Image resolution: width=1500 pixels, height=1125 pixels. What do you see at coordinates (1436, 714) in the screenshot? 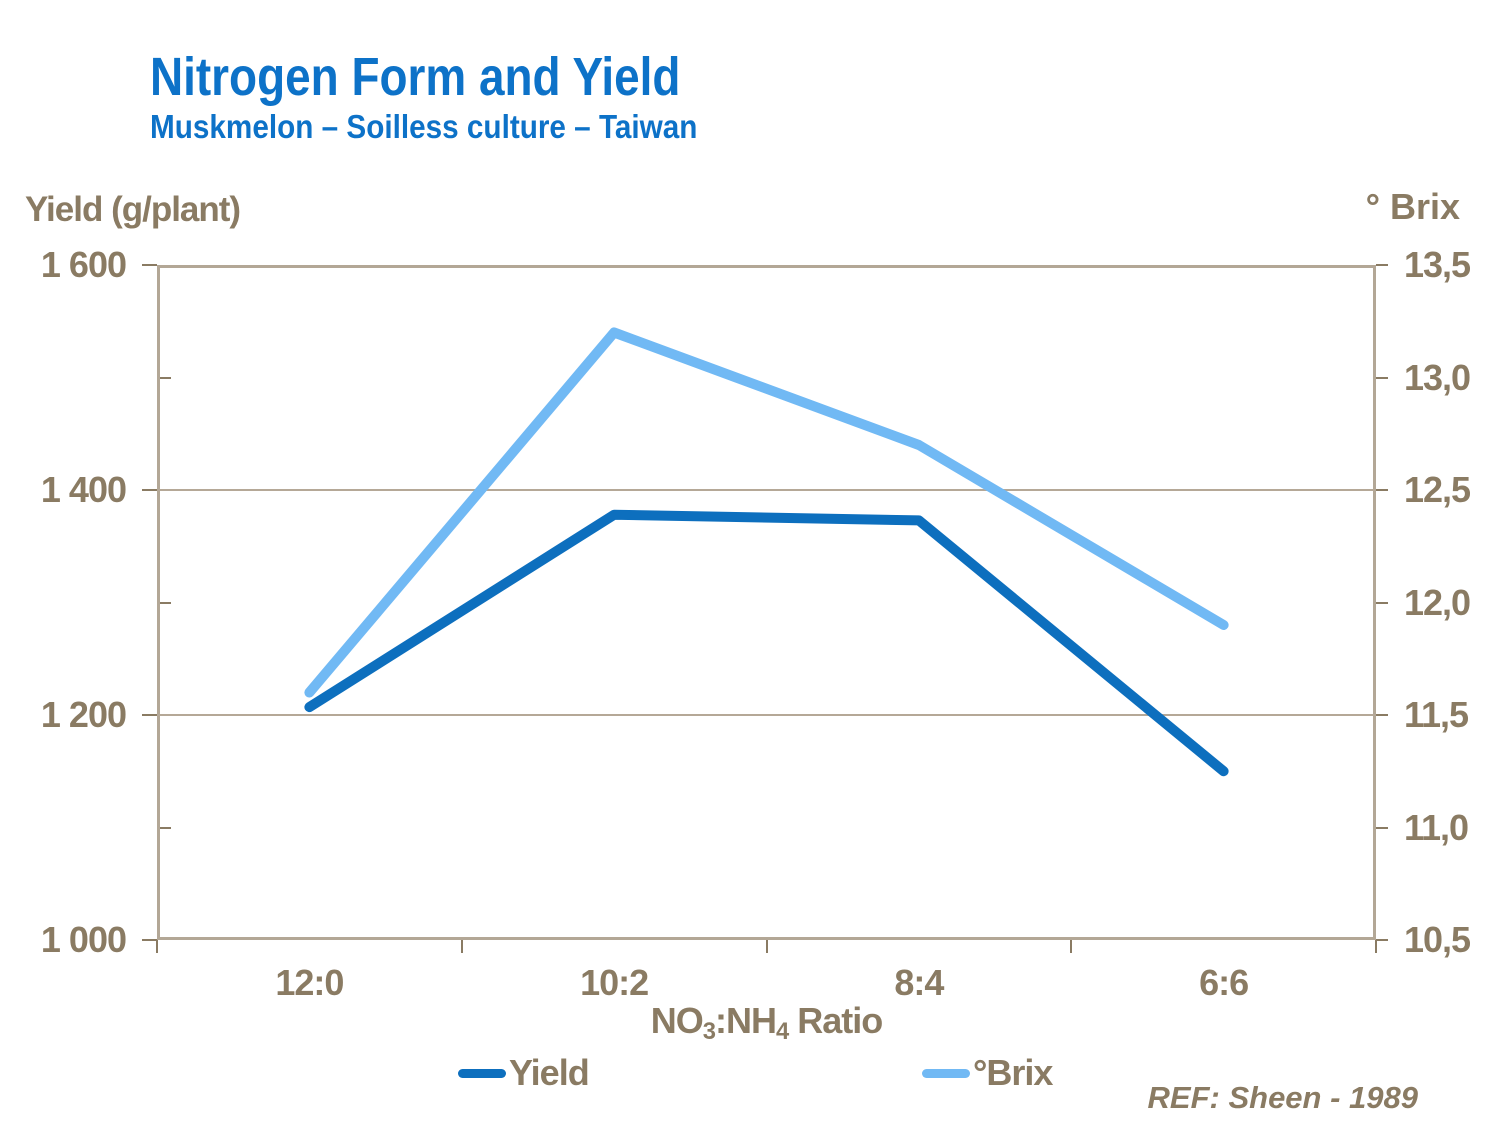
I see `y2-tick-label: 11,5` at bounding box center [1436, 714].